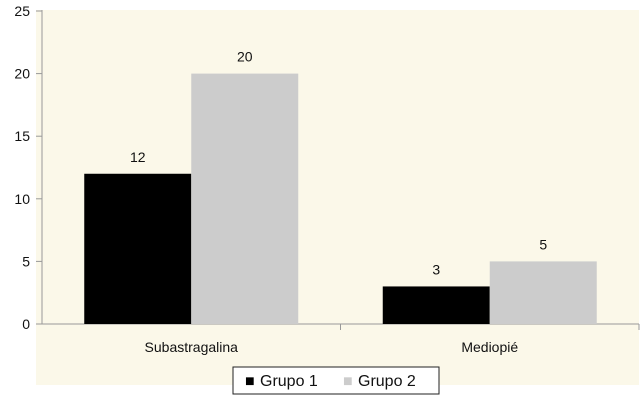 The image size is (640, 397). Describe the element at coordinates (436, 269) in the screenshot. I see `data-label: 3` at that location.